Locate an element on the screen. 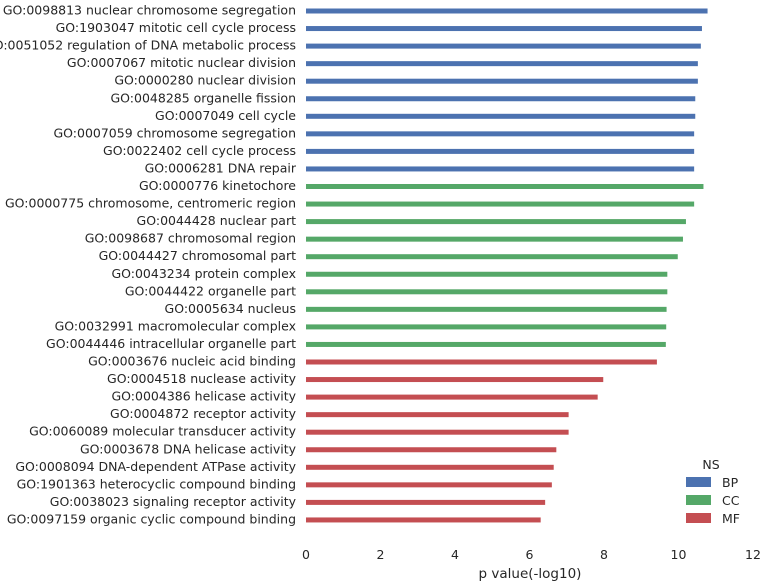 This screenshot has height=587, width=766. category-label: GO:0007059 chromosome segregation is located at coordinates (174, 132).